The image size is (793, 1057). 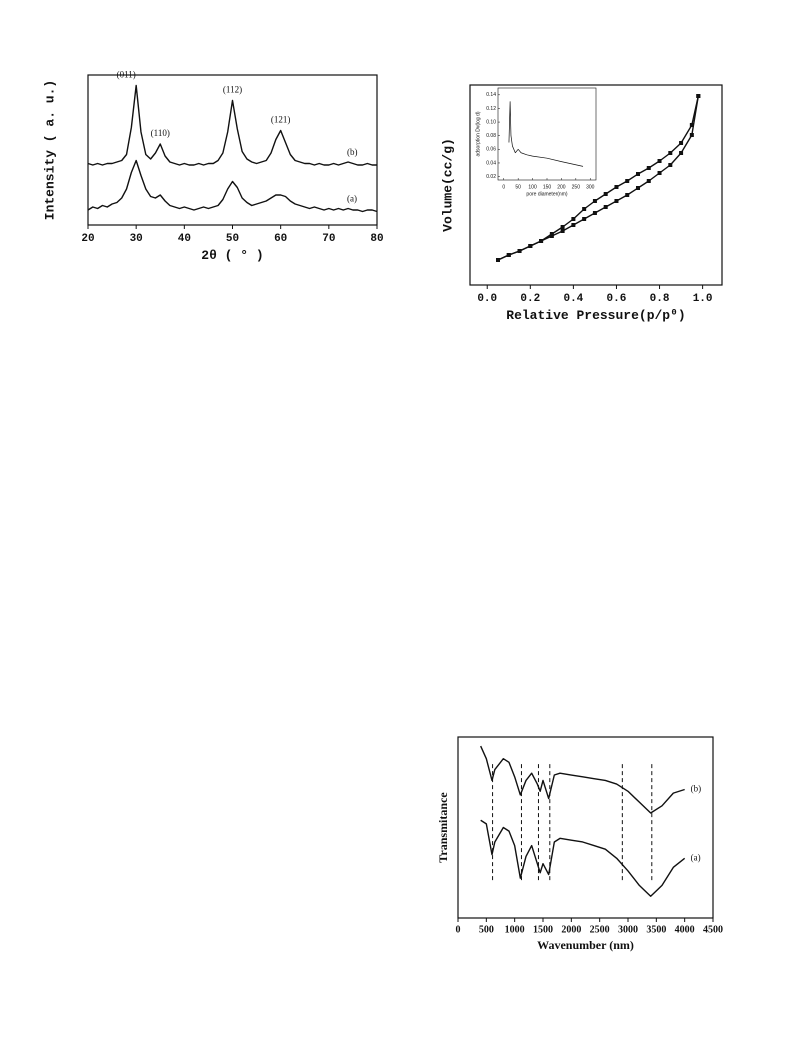 What do you see at coordinates (447, 185) in the screenshot?
I see `y-axis-label: Volume(cc/g)` at bounding box center [447, 185].